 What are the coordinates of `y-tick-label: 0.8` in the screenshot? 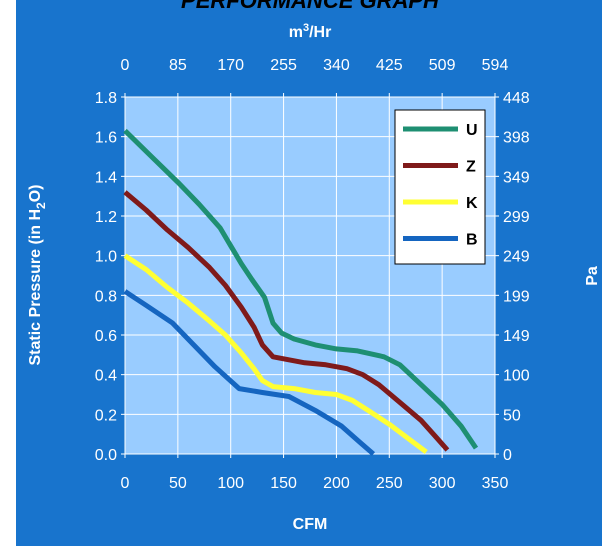 It's located at (106, 296).